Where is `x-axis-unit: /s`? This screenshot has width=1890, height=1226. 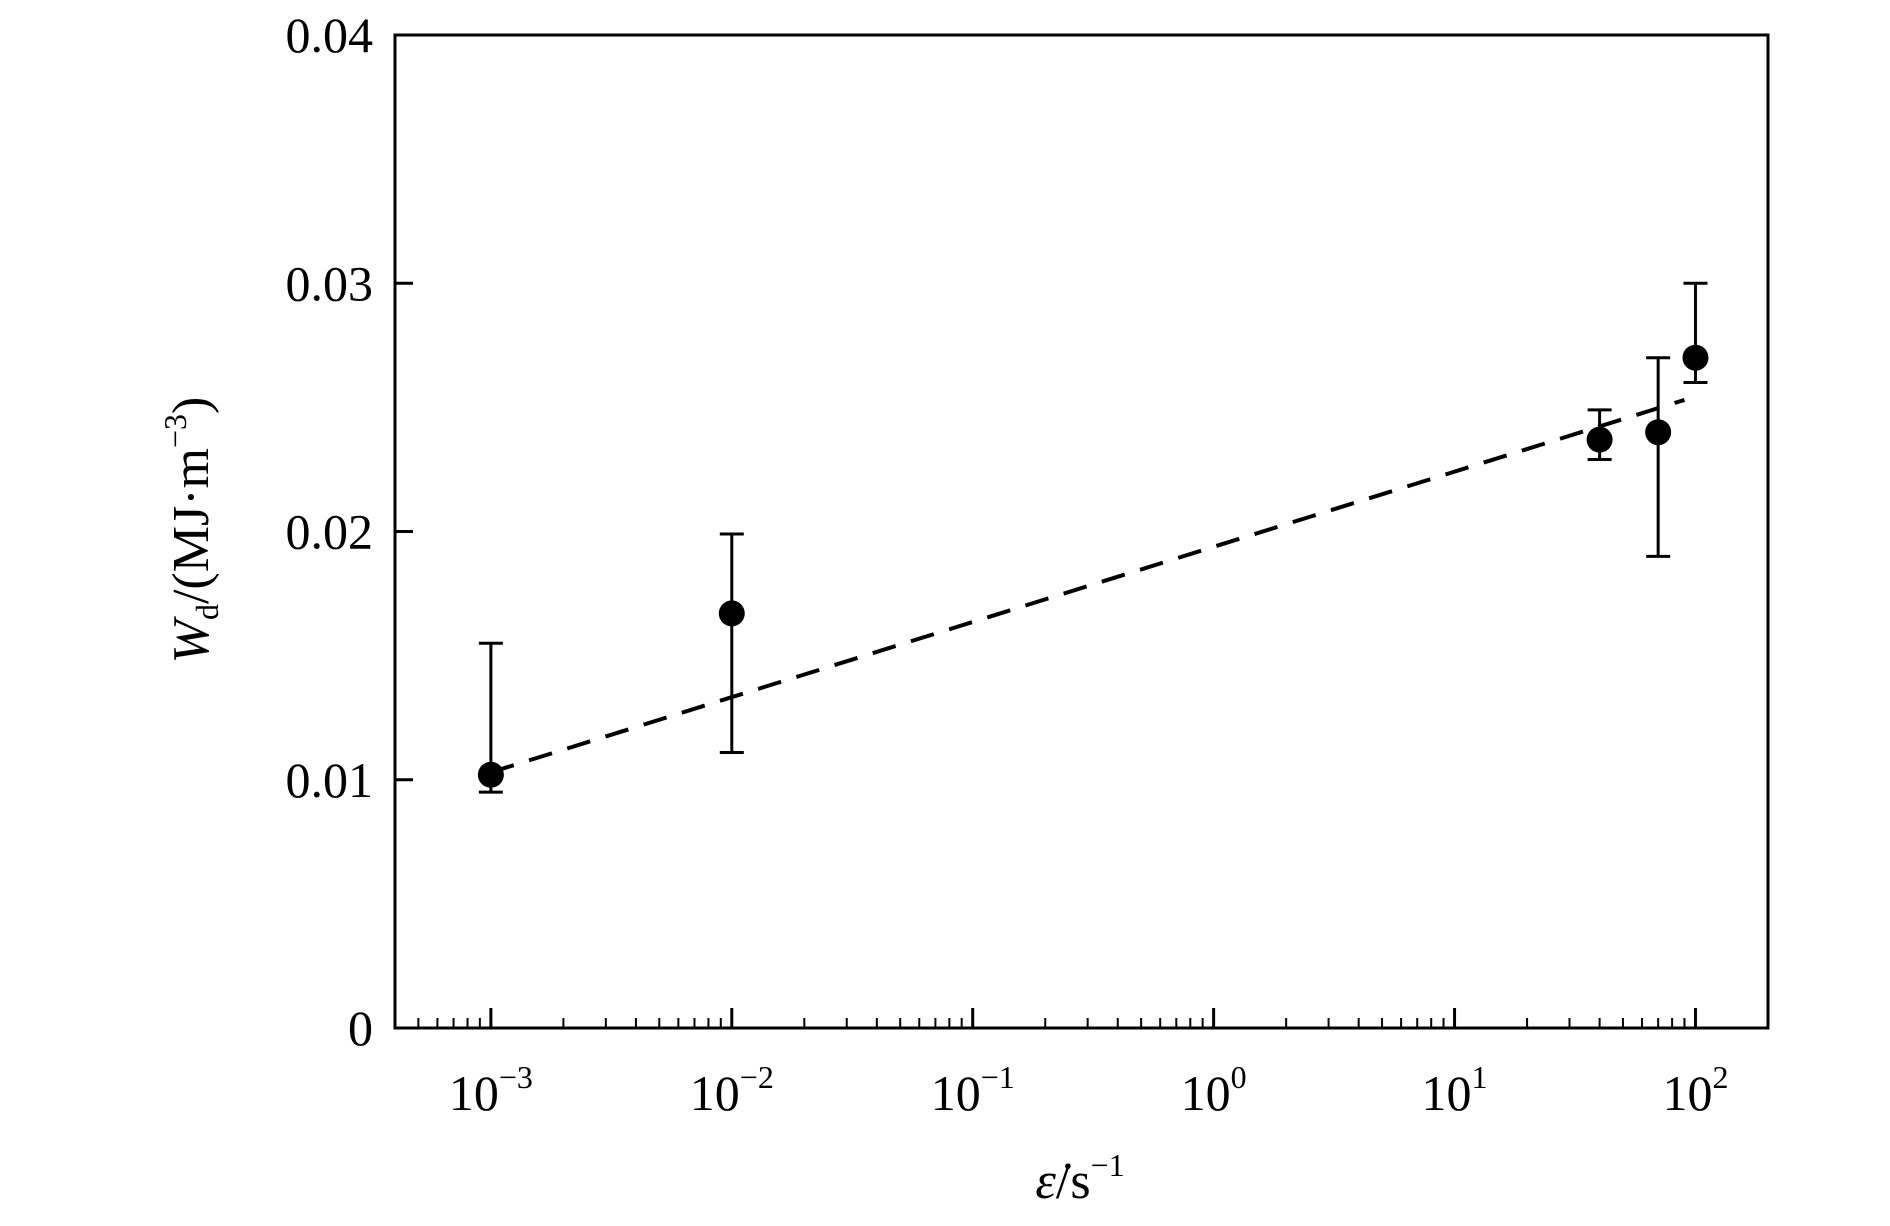
x-axis-unit: /s is located at coordinates (1073, 1181).